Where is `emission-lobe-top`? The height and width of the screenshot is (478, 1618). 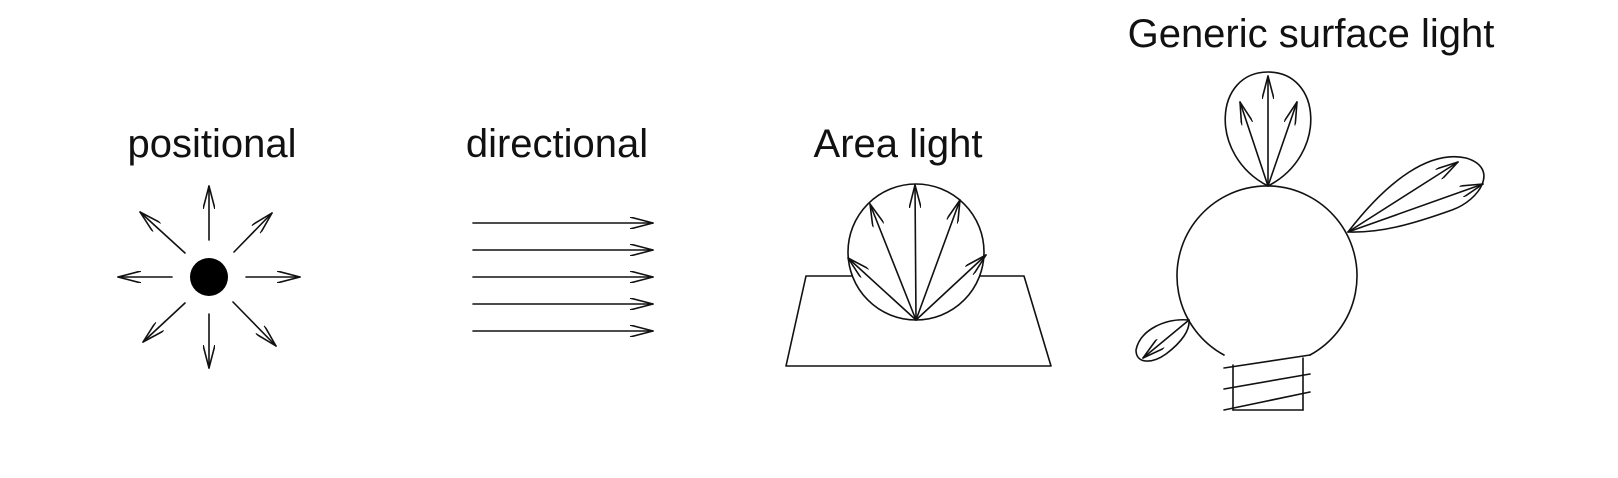 emission-lobe-top is located at coordinates (1268, 129).